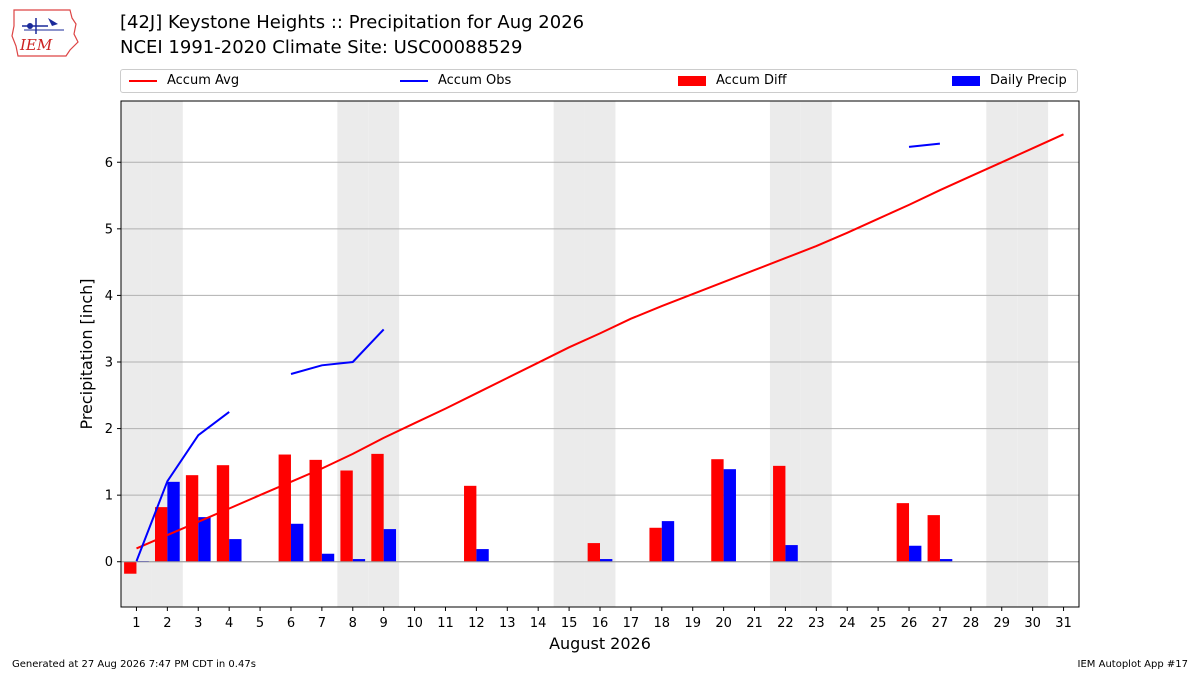 Image resolution: width=1200 pixels, height=675 pixels. Describe the element at coordinates (940, 623) in the screenshot. I see `x-tick-label: 27` at that location.